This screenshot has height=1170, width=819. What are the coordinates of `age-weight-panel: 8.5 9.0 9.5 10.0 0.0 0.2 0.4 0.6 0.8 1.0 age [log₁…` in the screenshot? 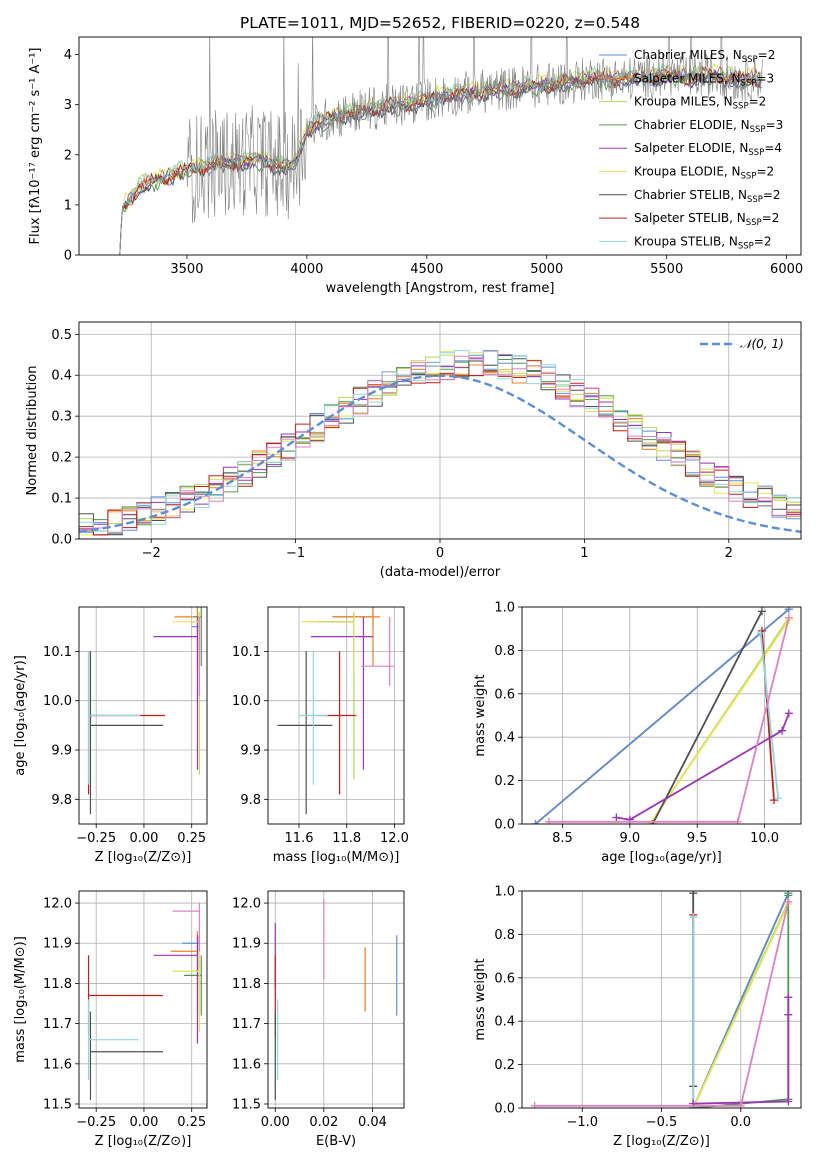 It's located at (637, 733).